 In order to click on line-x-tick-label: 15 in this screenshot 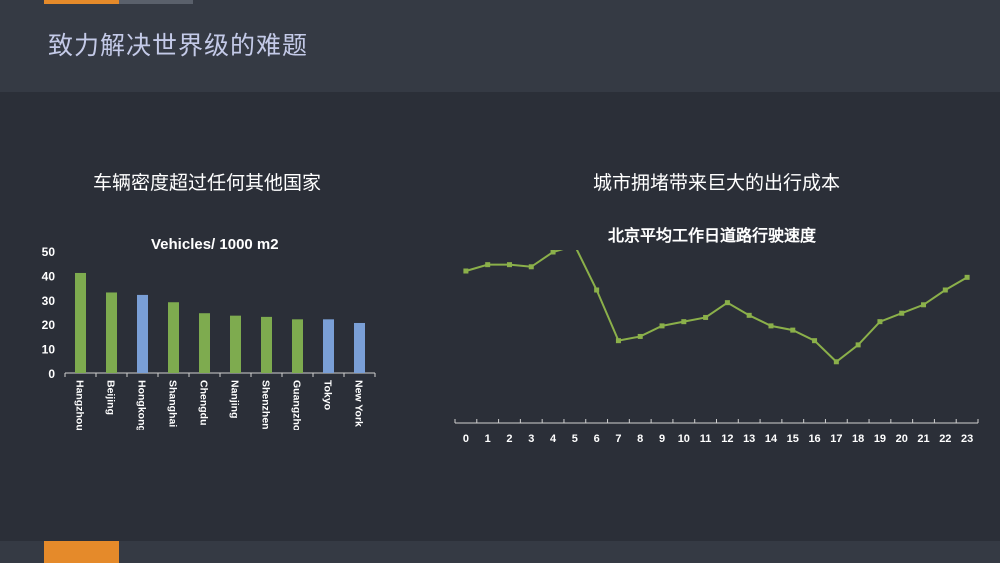, I will do `click(793, 439)`.